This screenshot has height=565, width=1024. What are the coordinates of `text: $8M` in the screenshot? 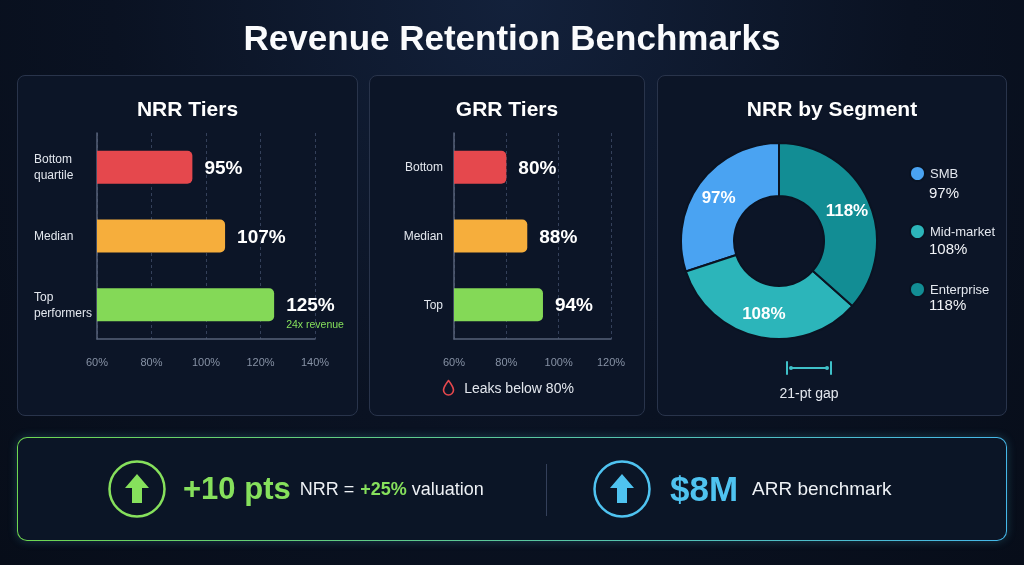 It's located at (704, 489).